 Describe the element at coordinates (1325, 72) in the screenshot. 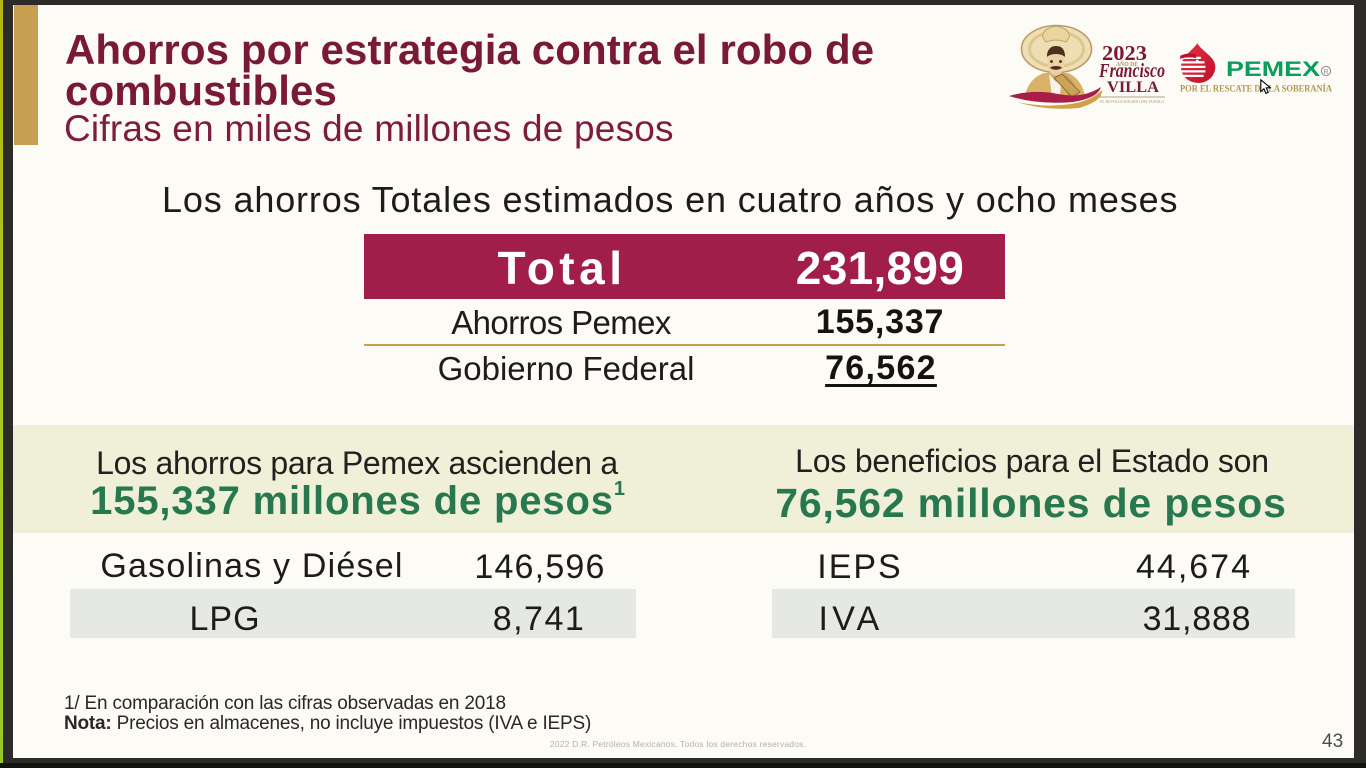

I see `svg-text: R` at that location.